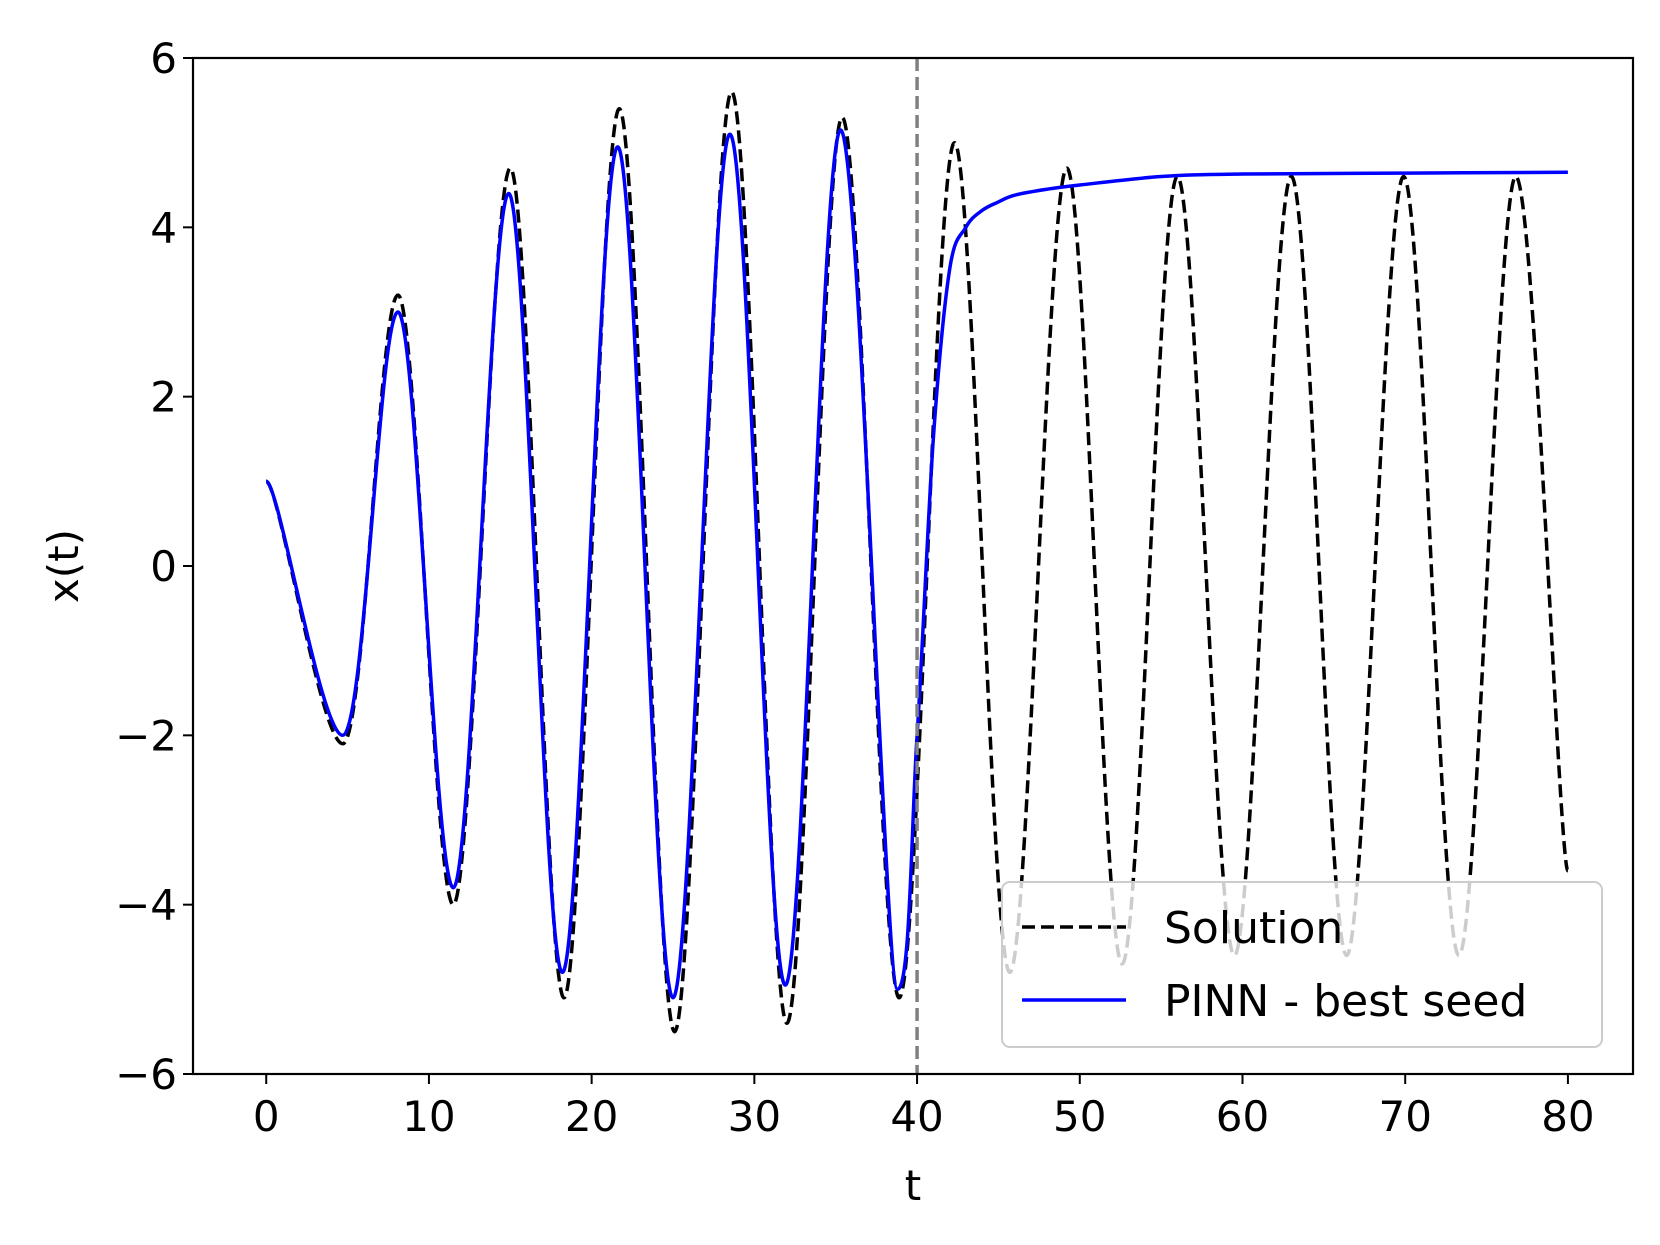  Describe the element at coordinates (266, 1116) in the screenshot. I see `x-tick-label: 0` at that location.